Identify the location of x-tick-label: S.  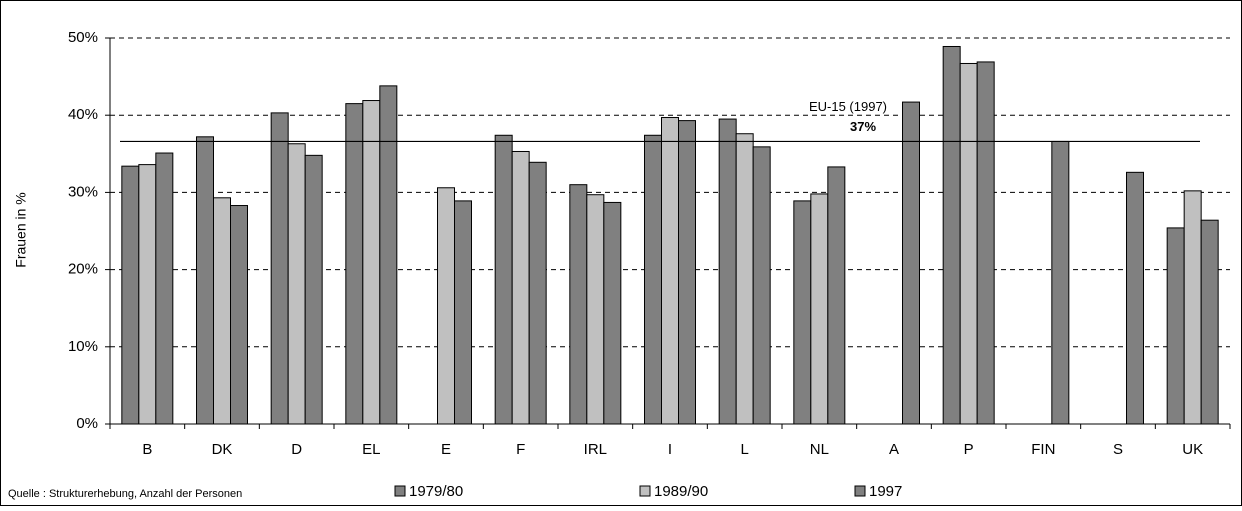
(1118, 449).